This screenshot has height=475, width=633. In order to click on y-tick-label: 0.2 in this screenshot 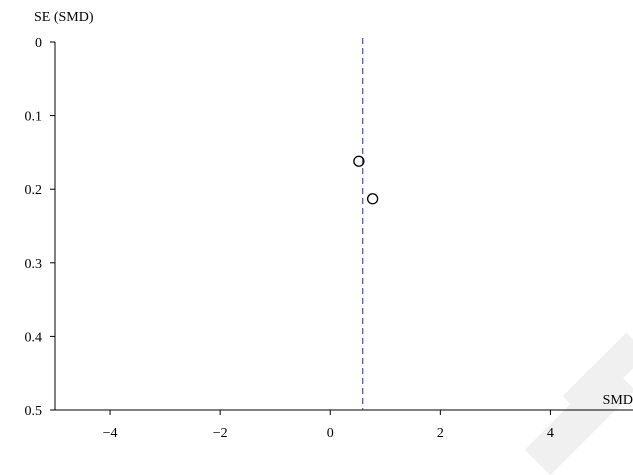, I will do `click(34, 190)`.